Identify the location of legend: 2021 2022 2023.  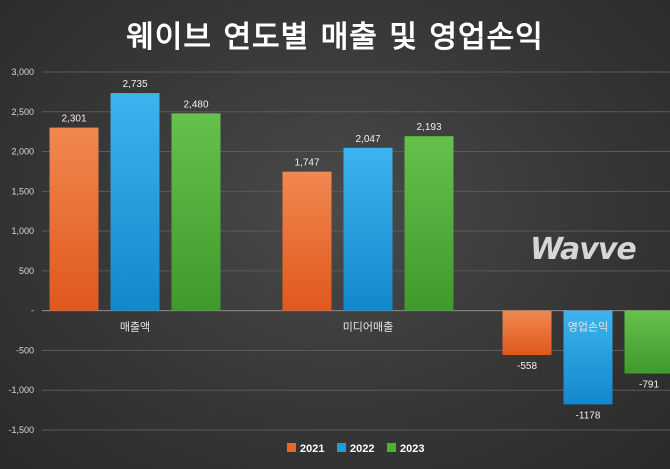
(355, 449).